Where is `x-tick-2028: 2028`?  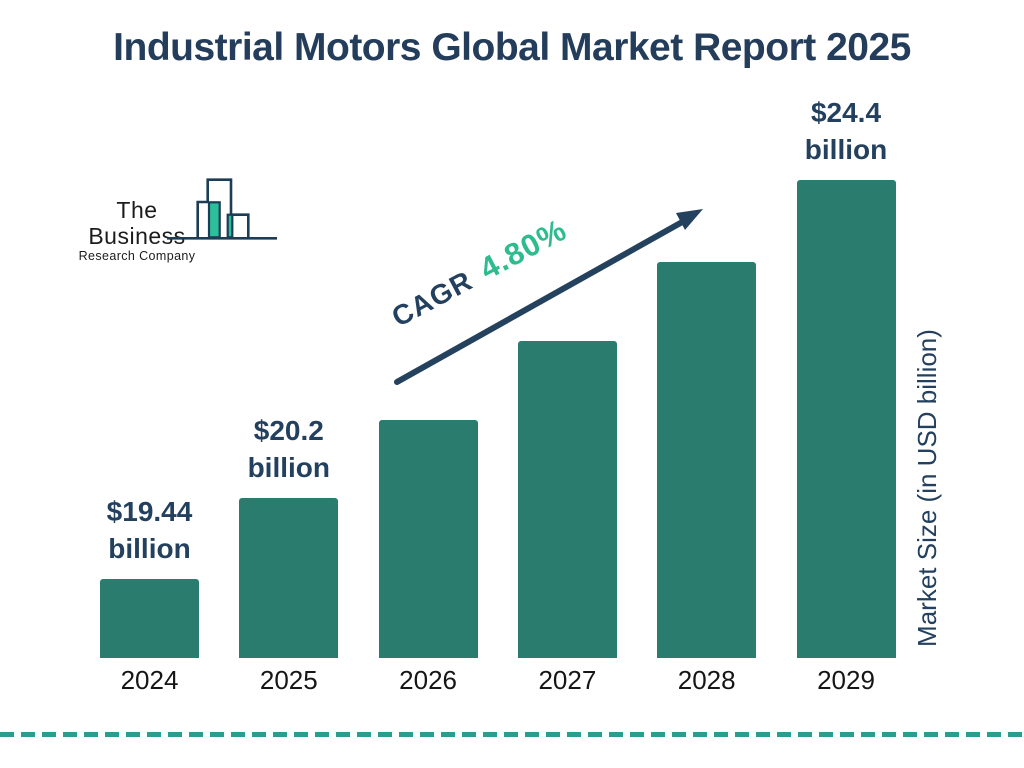
x-tick-2028: 2028 is located at coordinates (706, 680).